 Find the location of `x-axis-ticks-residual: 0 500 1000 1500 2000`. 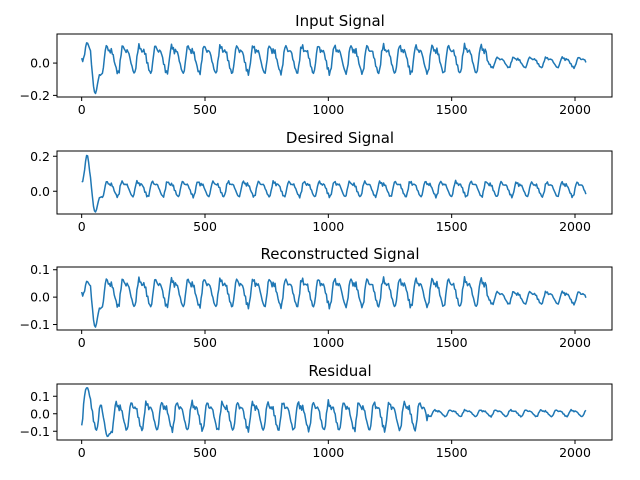

x-axis-ticks-residual: 0 500 1000 1500 2000 is located at coordinates (334, 450).